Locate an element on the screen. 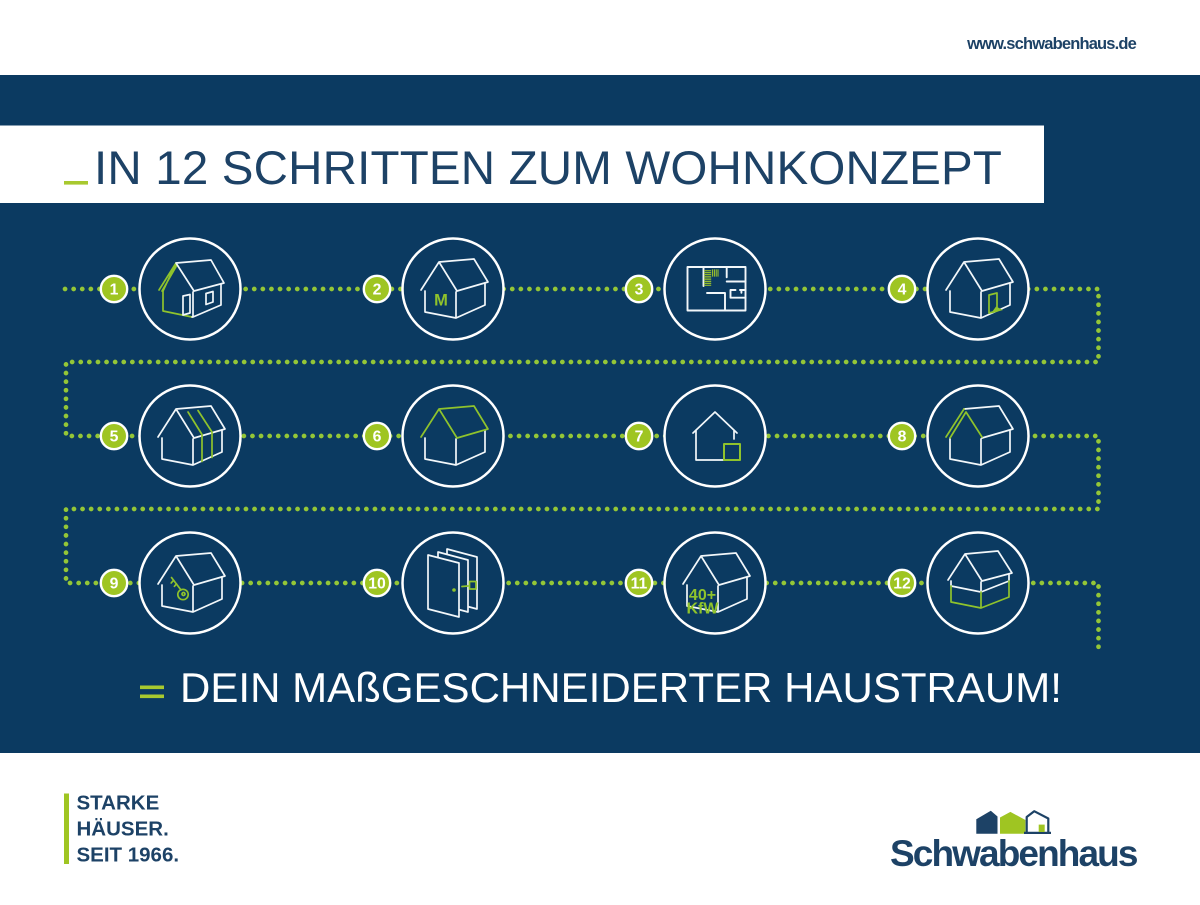 The image size is (1200, 905). svg-text: 10 is located at coordinates (377, 584).